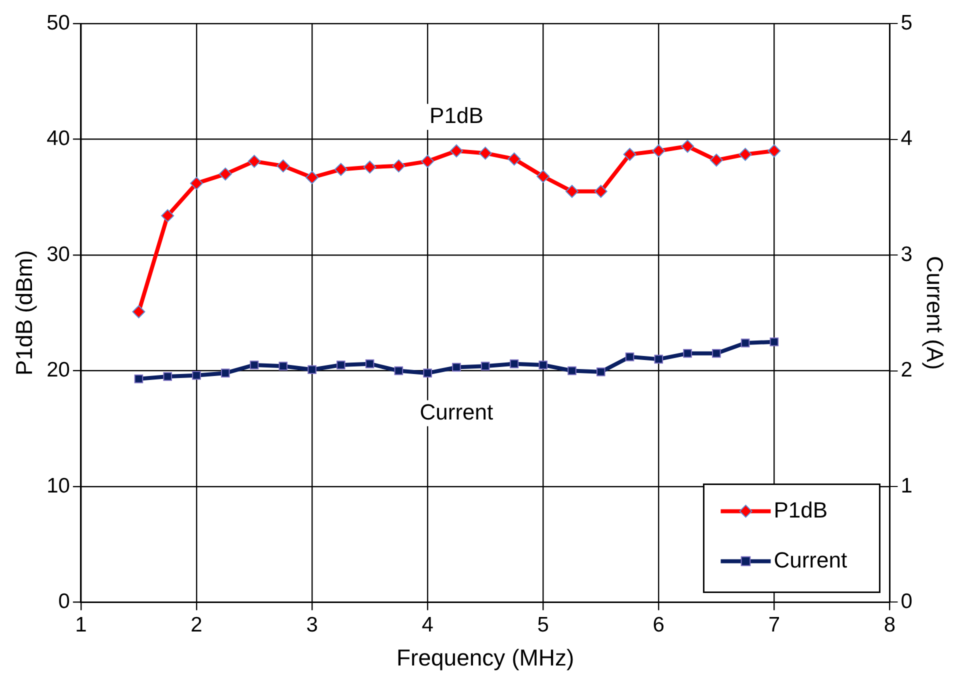  What do you see at coordinates (457, 115) in the screenshot?
I see `annotation: P1dB` at bounding box center [457, 115].